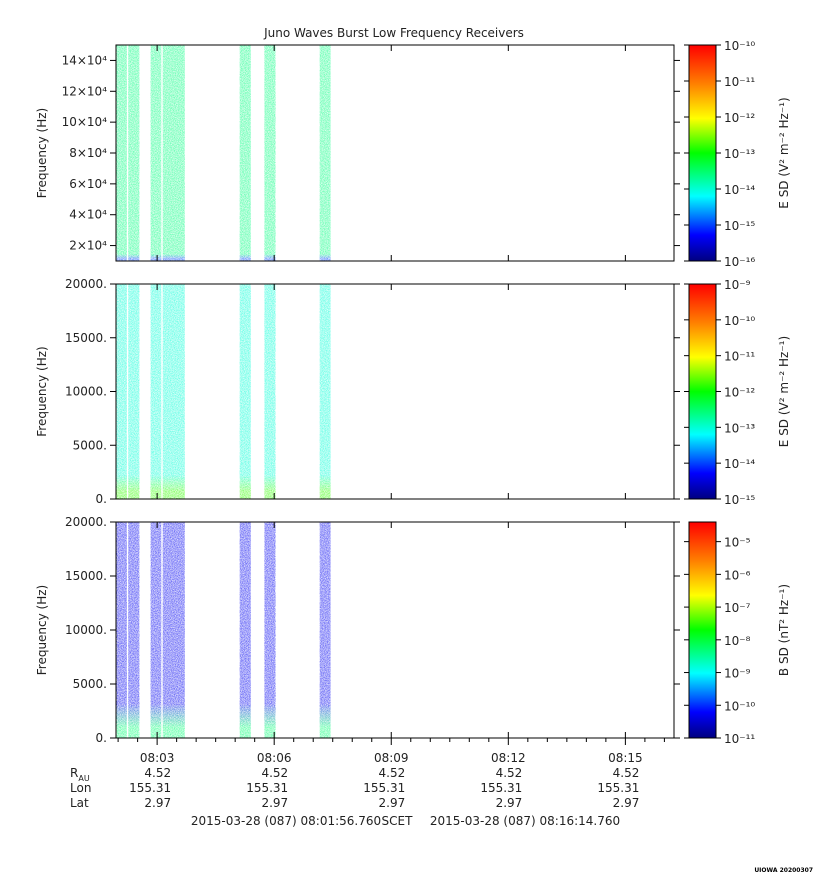 The image size is (815, 880). What do you see at coordinates (739, 154) in the screenshot?
I see `colorbar-tick-label: 10⁻¹³` at bounding box center [739, 154].